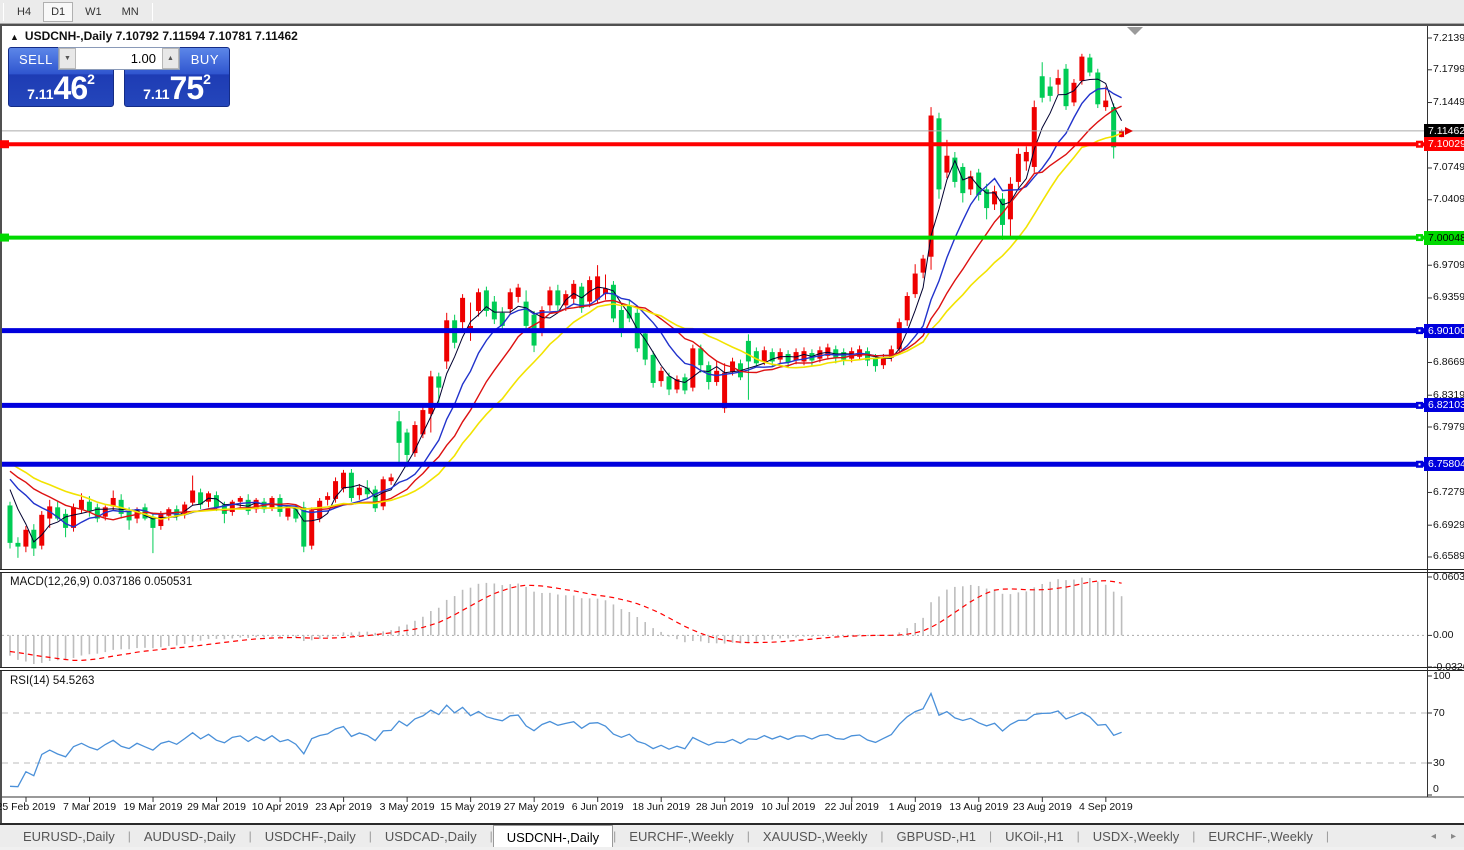 The height and width of the screenshot is (850, 1464). I want to click on one-click-trading-panel: SELL 7.11 46 2 BUY 7.11 75 2 ▼ 1.00 ▲, so click(119, 77).